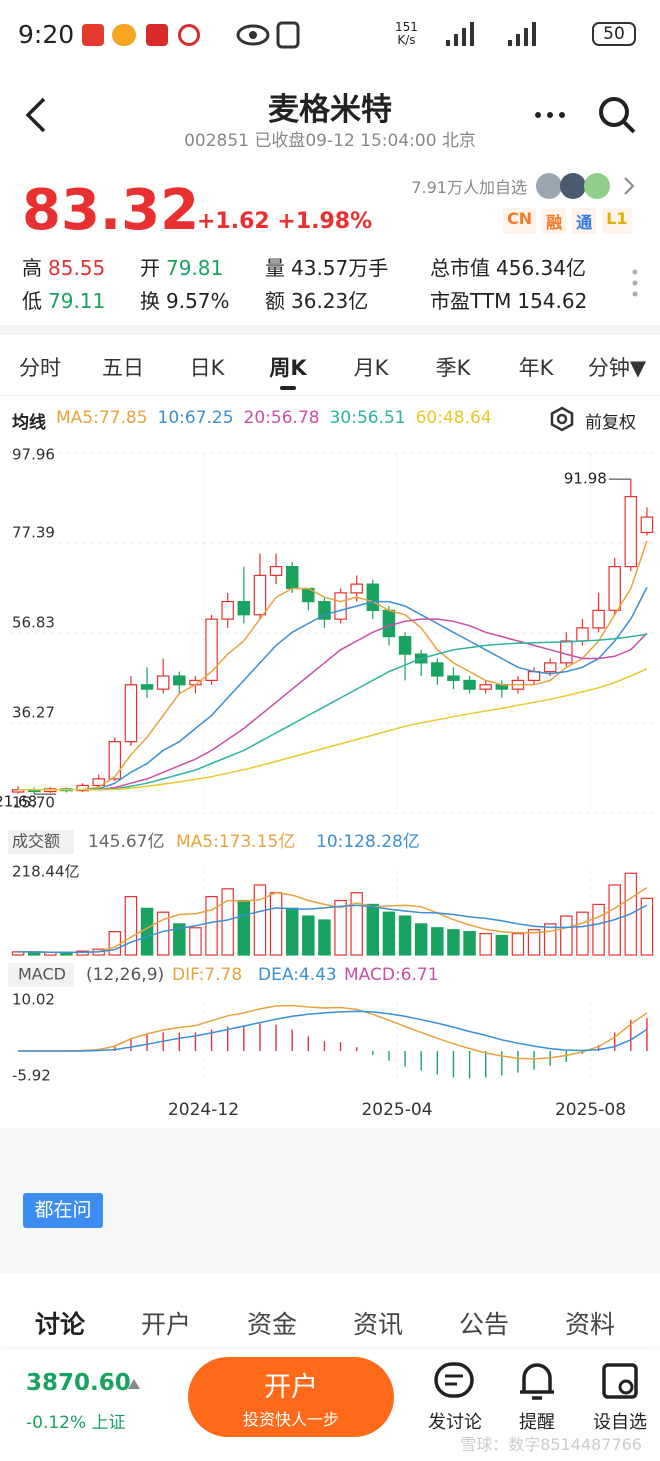 The height and width of the screenshot is (1461, 660). What do you see at coordinates (620, 1422) in the screenshot?
I see `action: 设自选` at bounding box center [620, 1422].